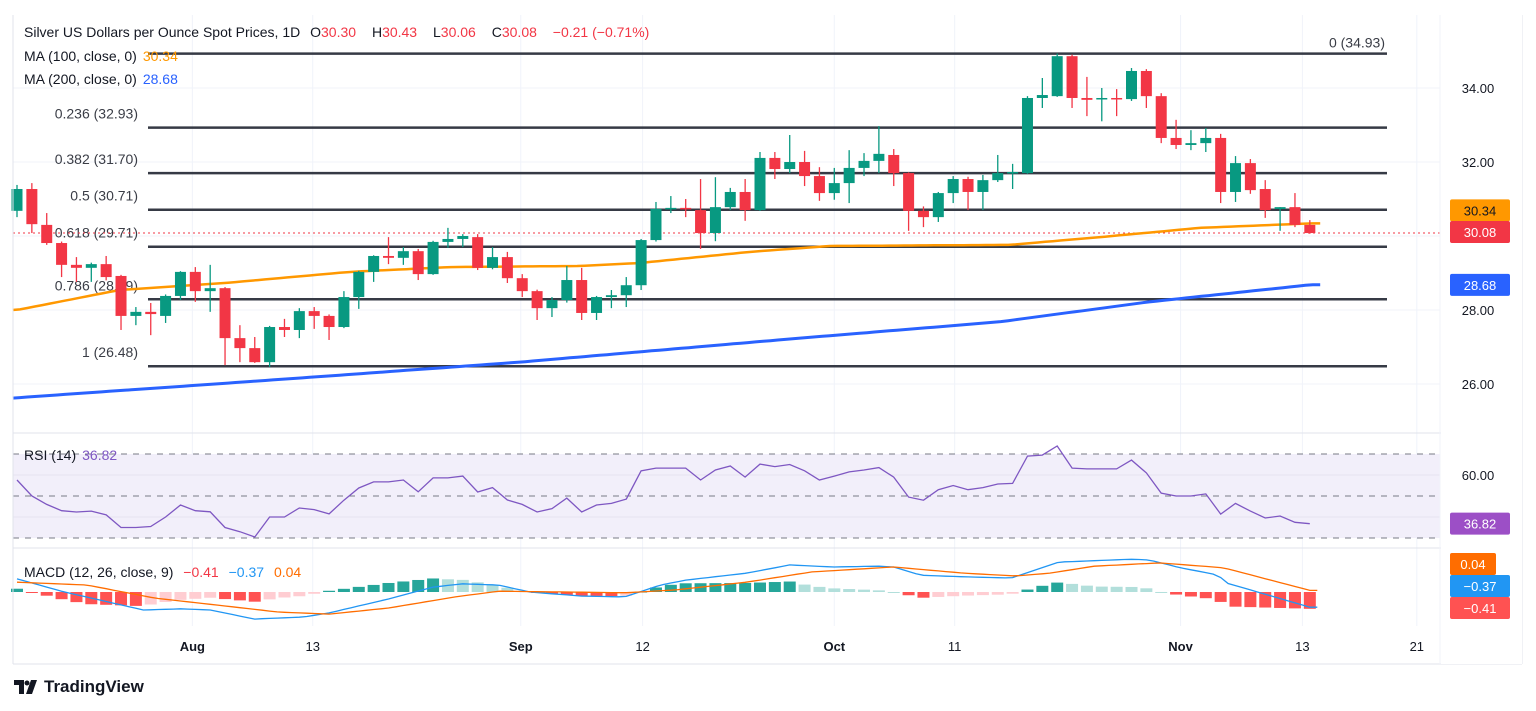  What do you see at coordinates (73, 455) in the screenshot?
I see `rsi-legend: RSI (14) 36.82` at bounding box center [73, 455].